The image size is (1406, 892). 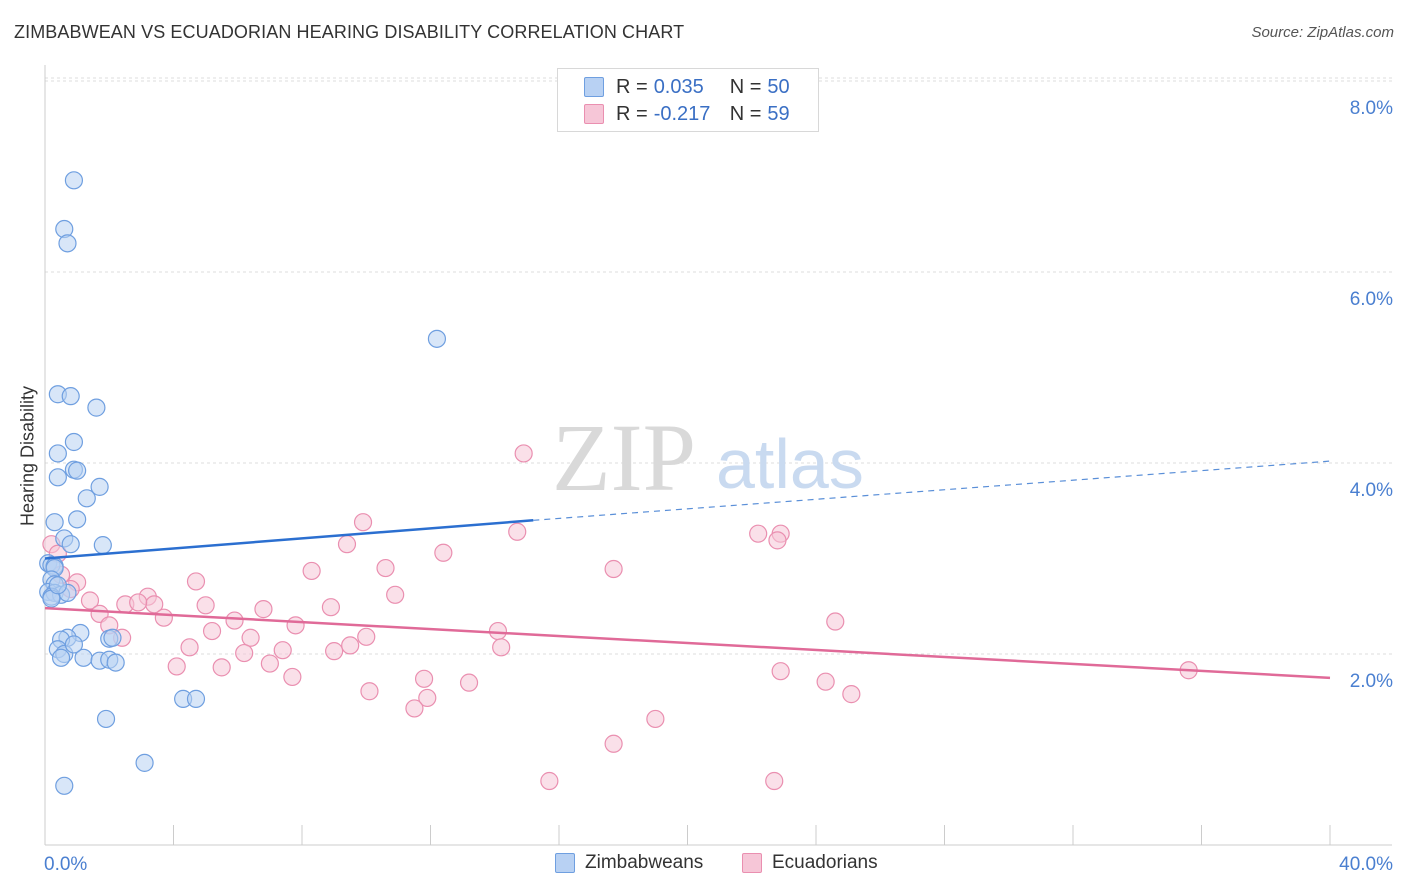 I want to click on bottom-legend-label-zimbabweans: Zimbabweans, so click(x=644, y=862).